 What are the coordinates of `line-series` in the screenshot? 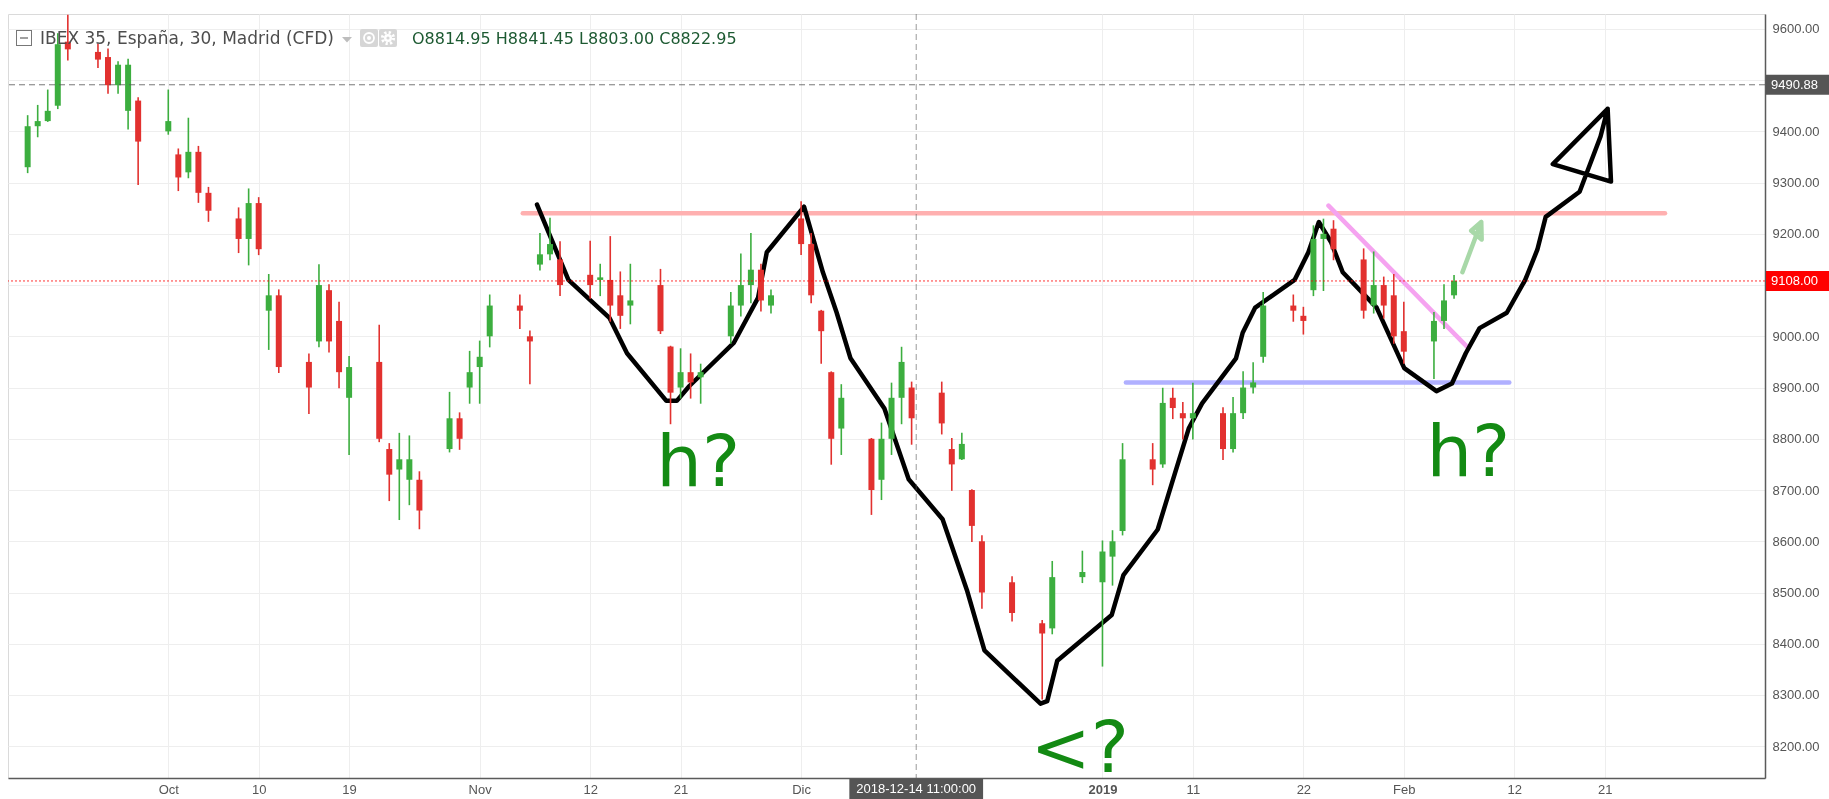 It's located at (1472, 247).